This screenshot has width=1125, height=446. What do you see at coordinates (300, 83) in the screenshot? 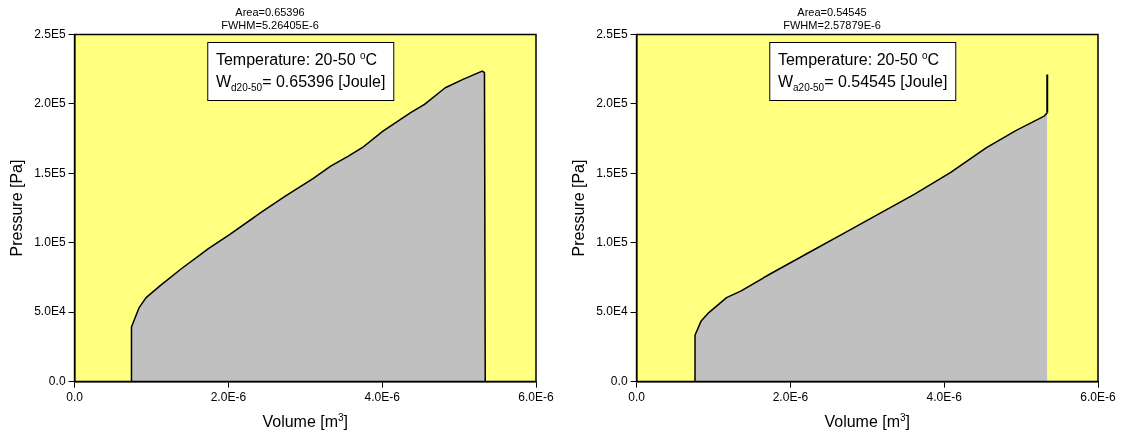
I see `annotation: W$_{d20-50}$= 0.65396 [Joule]` at bounding box center [300, 83].